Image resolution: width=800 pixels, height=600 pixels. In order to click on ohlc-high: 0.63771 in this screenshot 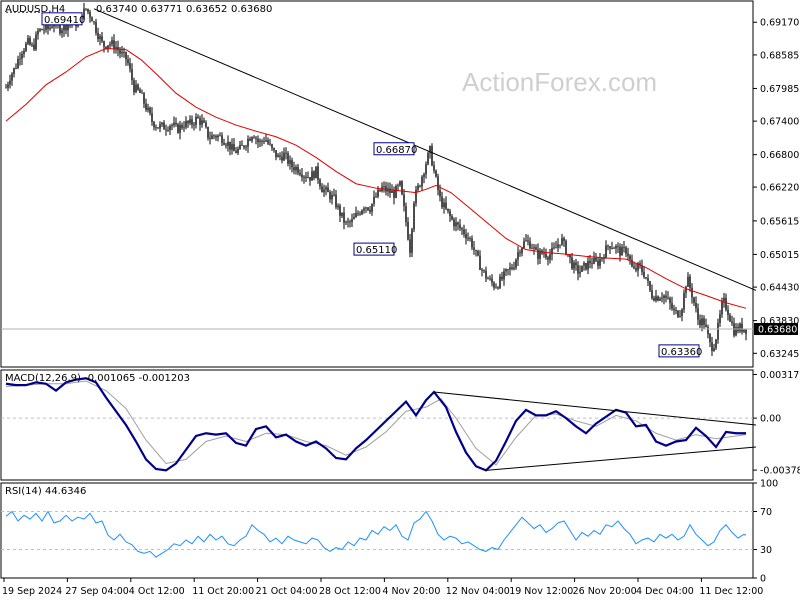, I will do `click(161, 9)`.